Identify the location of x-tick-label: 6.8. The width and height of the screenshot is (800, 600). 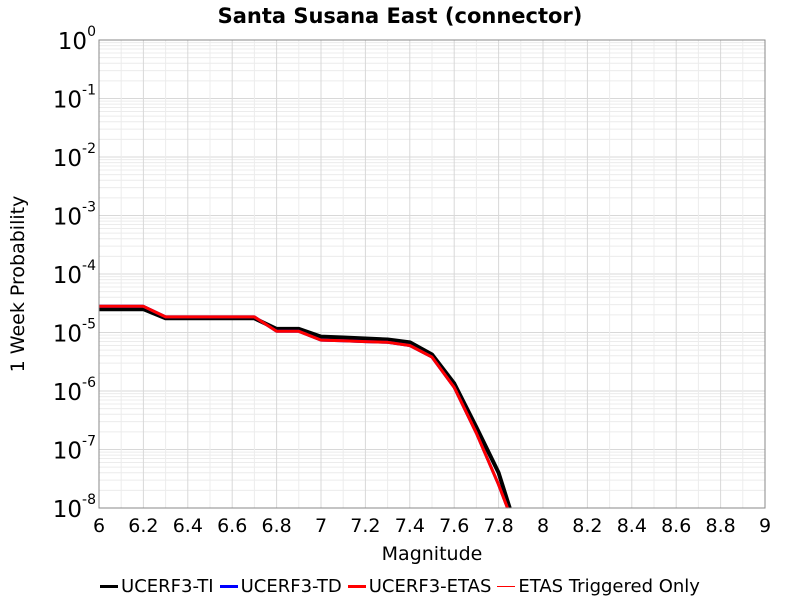
(276, 526).